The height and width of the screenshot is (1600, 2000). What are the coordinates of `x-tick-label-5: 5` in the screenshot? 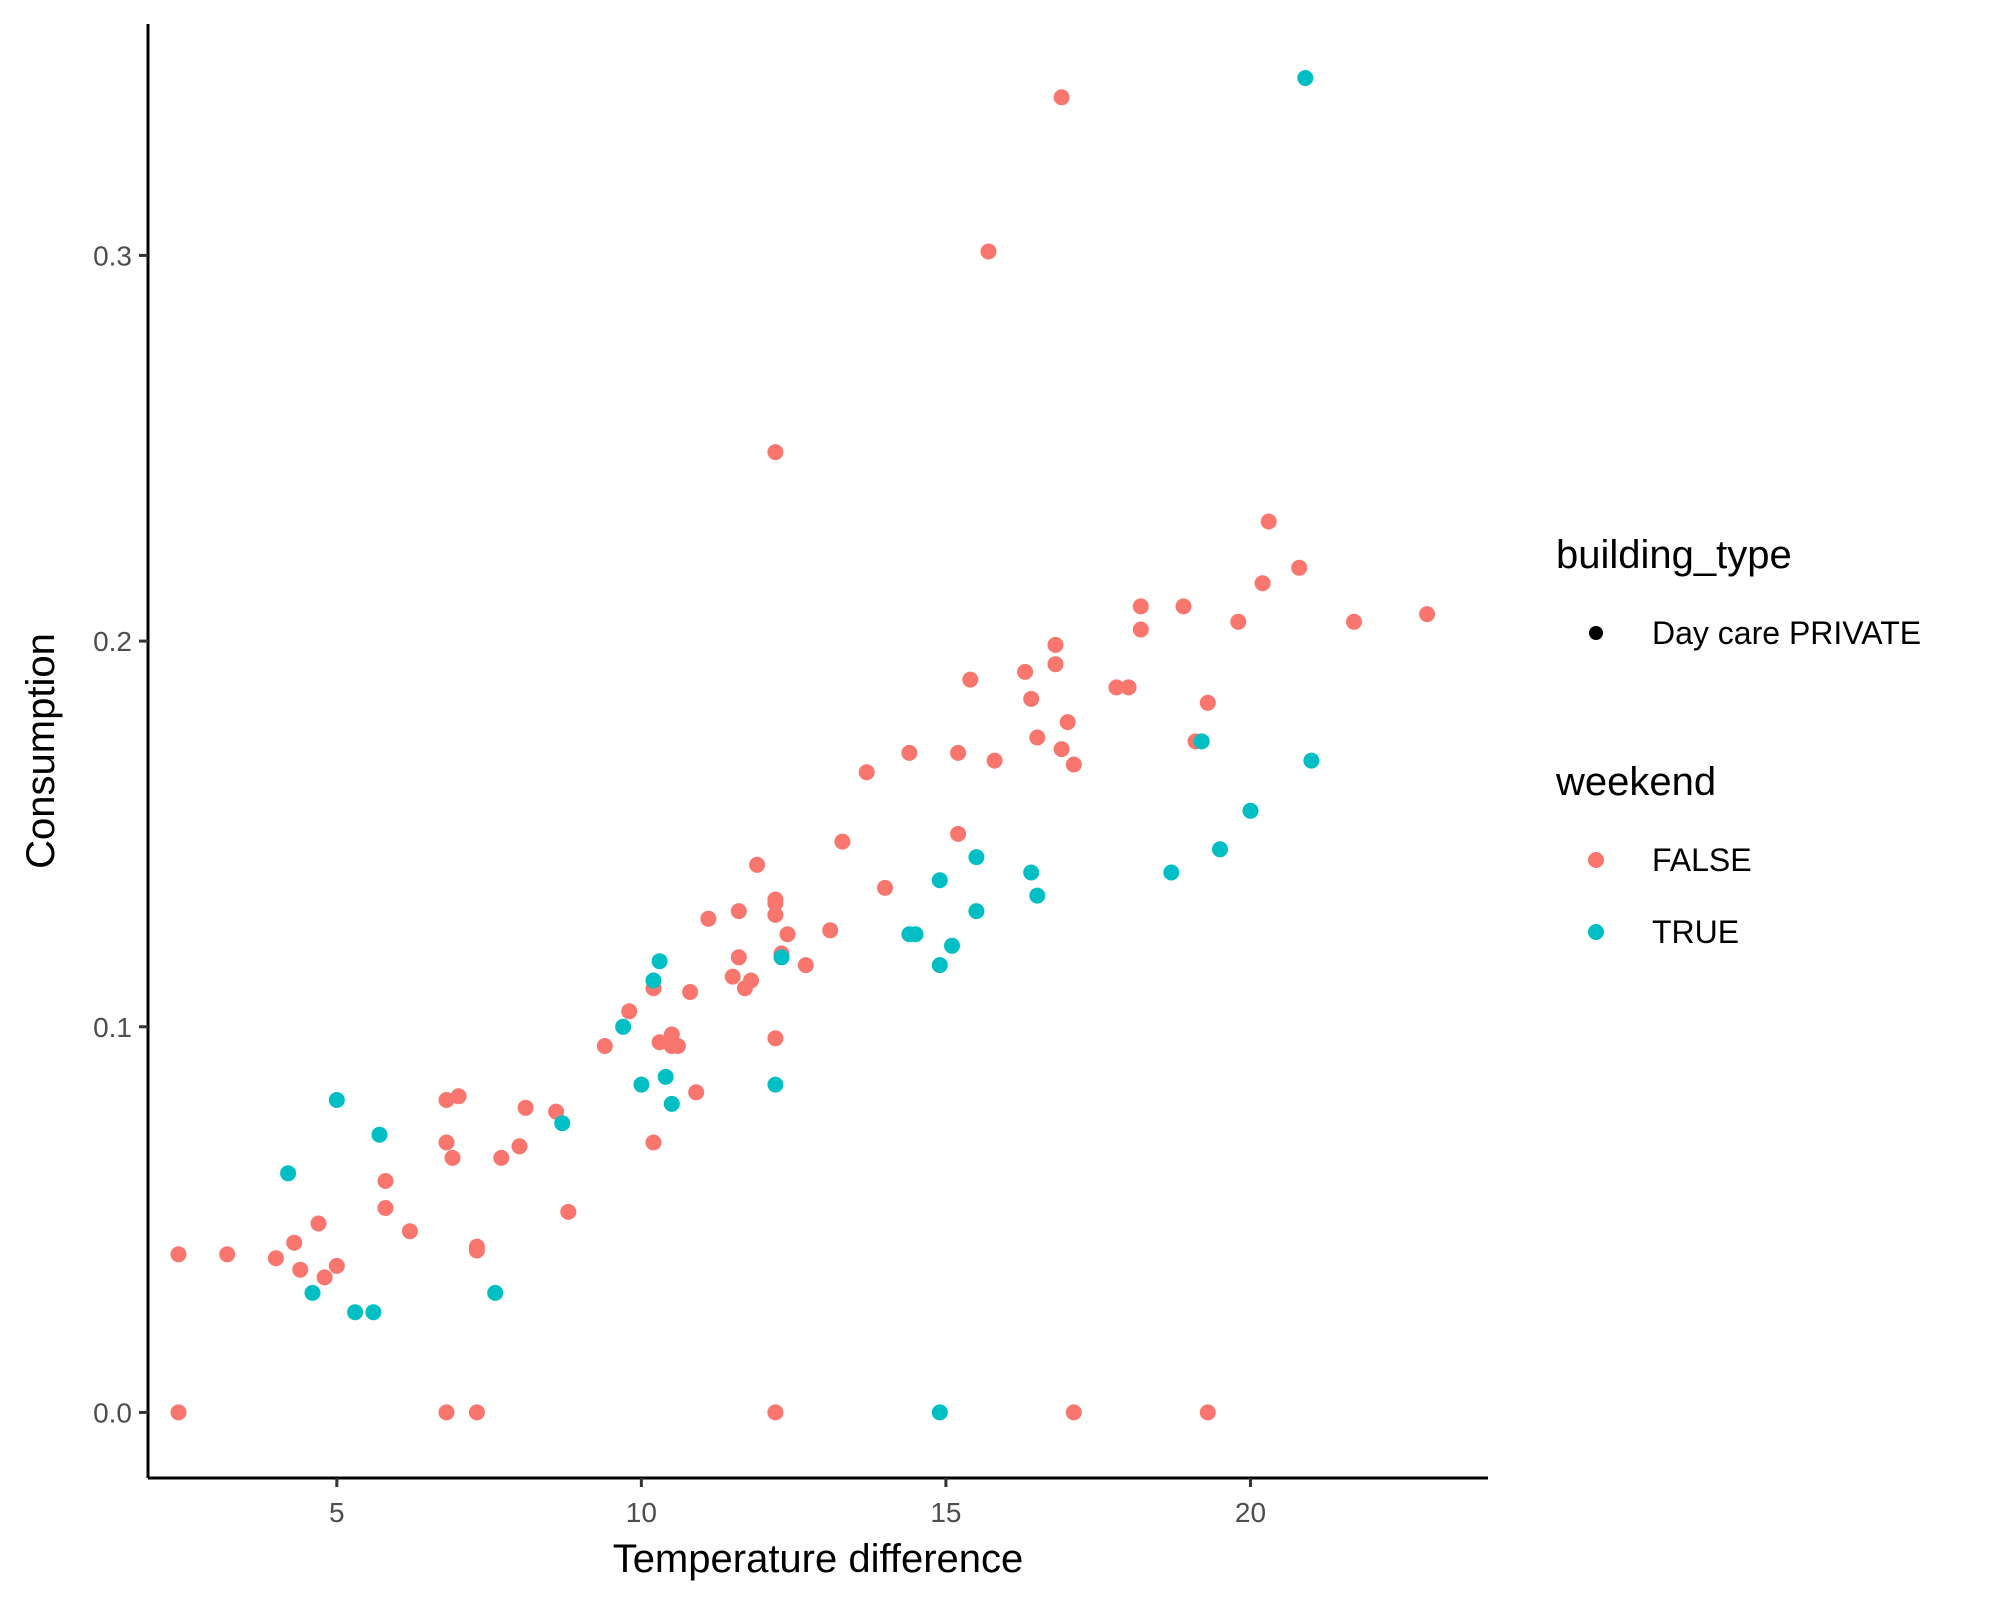 It's located at (337, 1512).